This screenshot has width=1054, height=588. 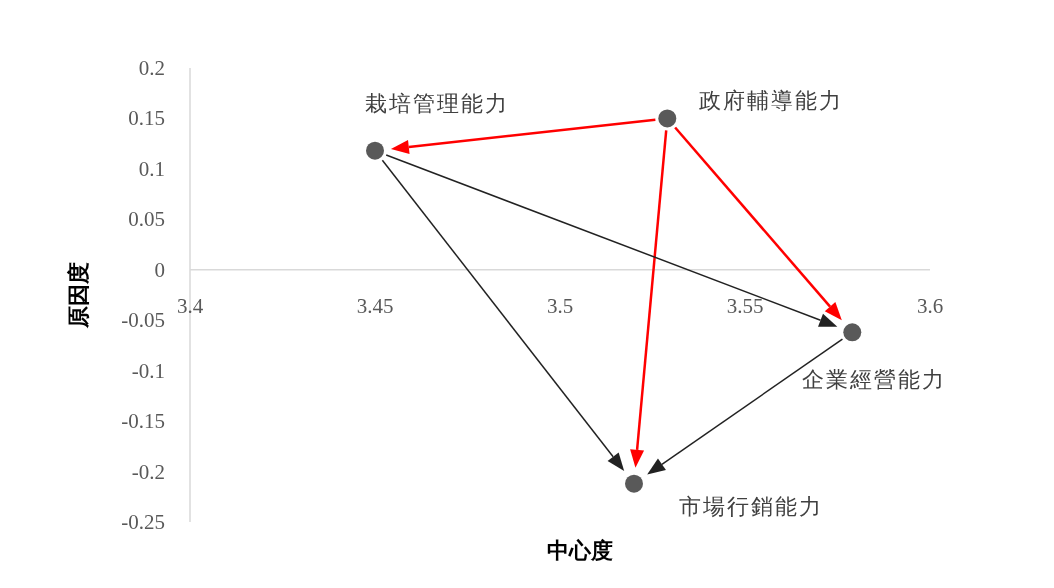 I want to click on annotation: 政府輔導能力, so click(x=771, y=101).